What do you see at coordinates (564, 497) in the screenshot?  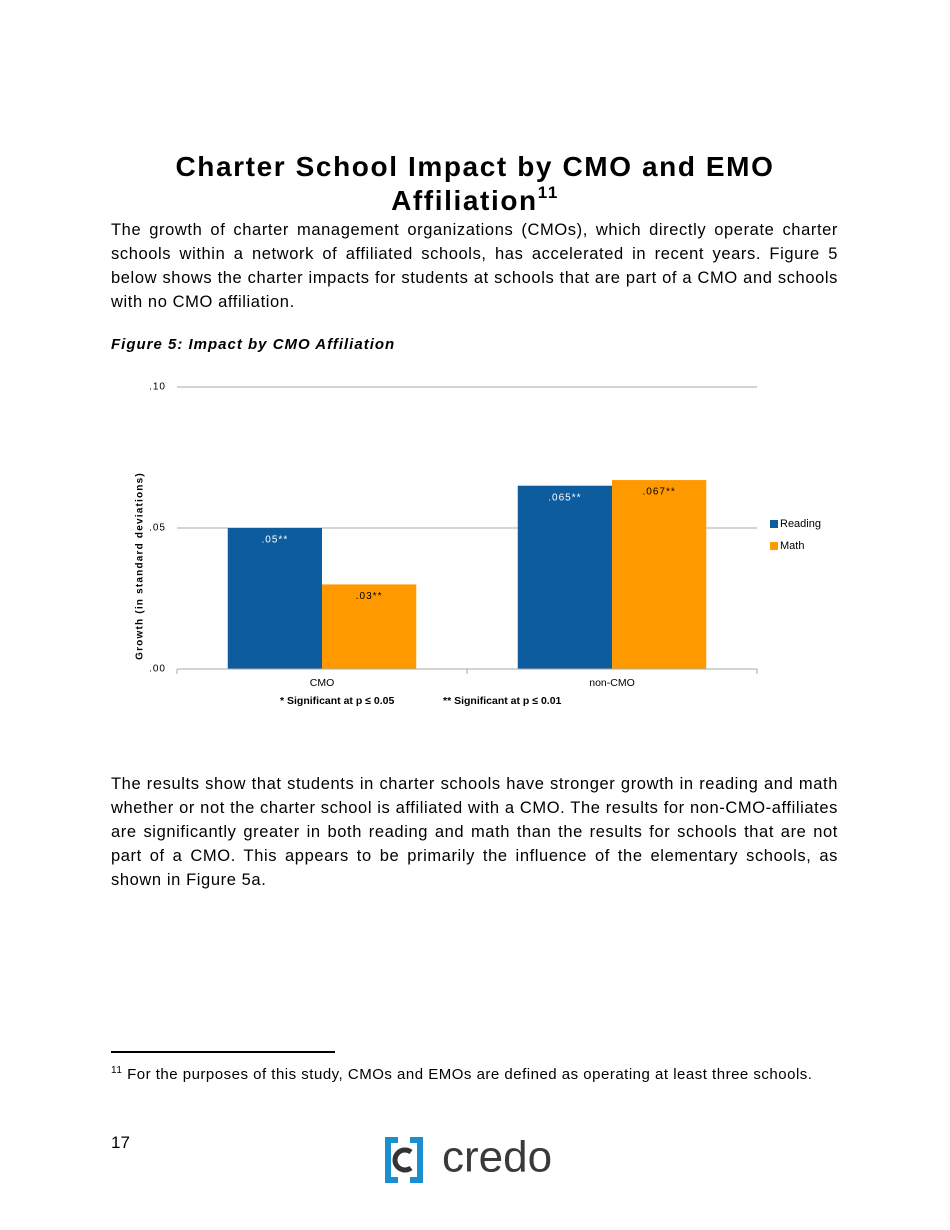 I see `value-label: .065**` at bounding box center [564, 497].